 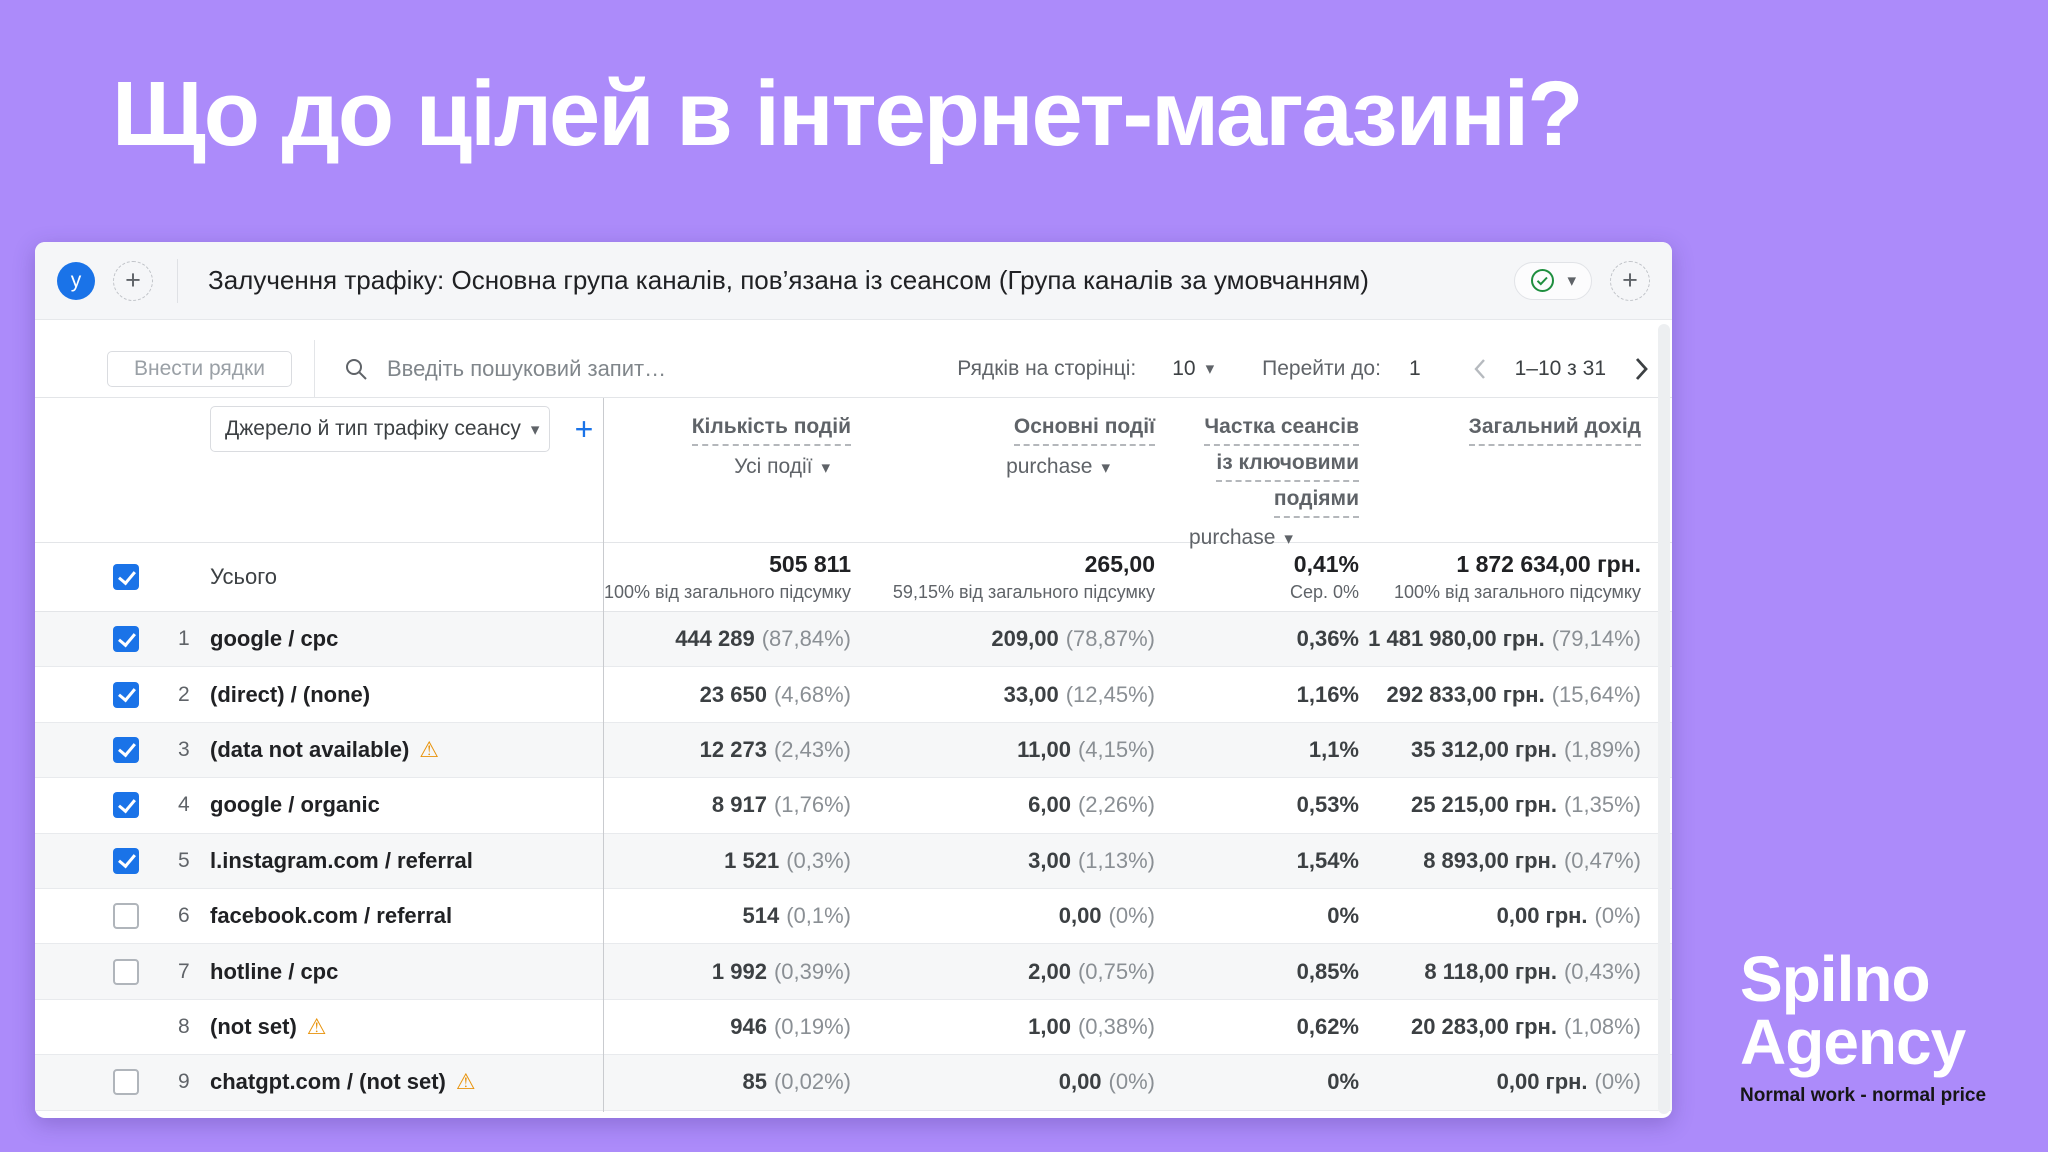 What do you see at coordinates (773, 466) in the screenshot?
I see `events-metric-selector: Усі події` at bounding box center [773, 466].